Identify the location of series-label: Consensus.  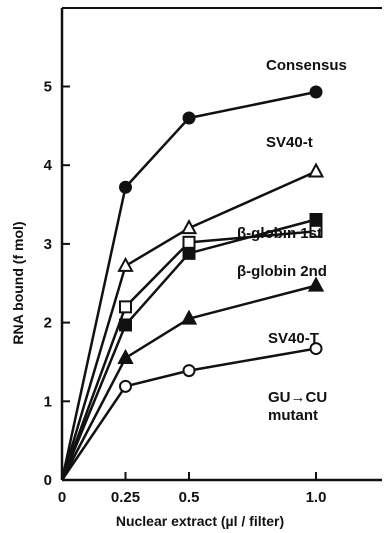
(306, 65).